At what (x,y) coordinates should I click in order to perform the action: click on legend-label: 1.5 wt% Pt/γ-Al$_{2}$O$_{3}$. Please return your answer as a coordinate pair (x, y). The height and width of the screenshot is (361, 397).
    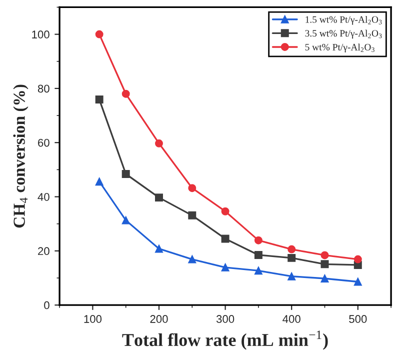
    Looking at the image, I should click on (344, 20).